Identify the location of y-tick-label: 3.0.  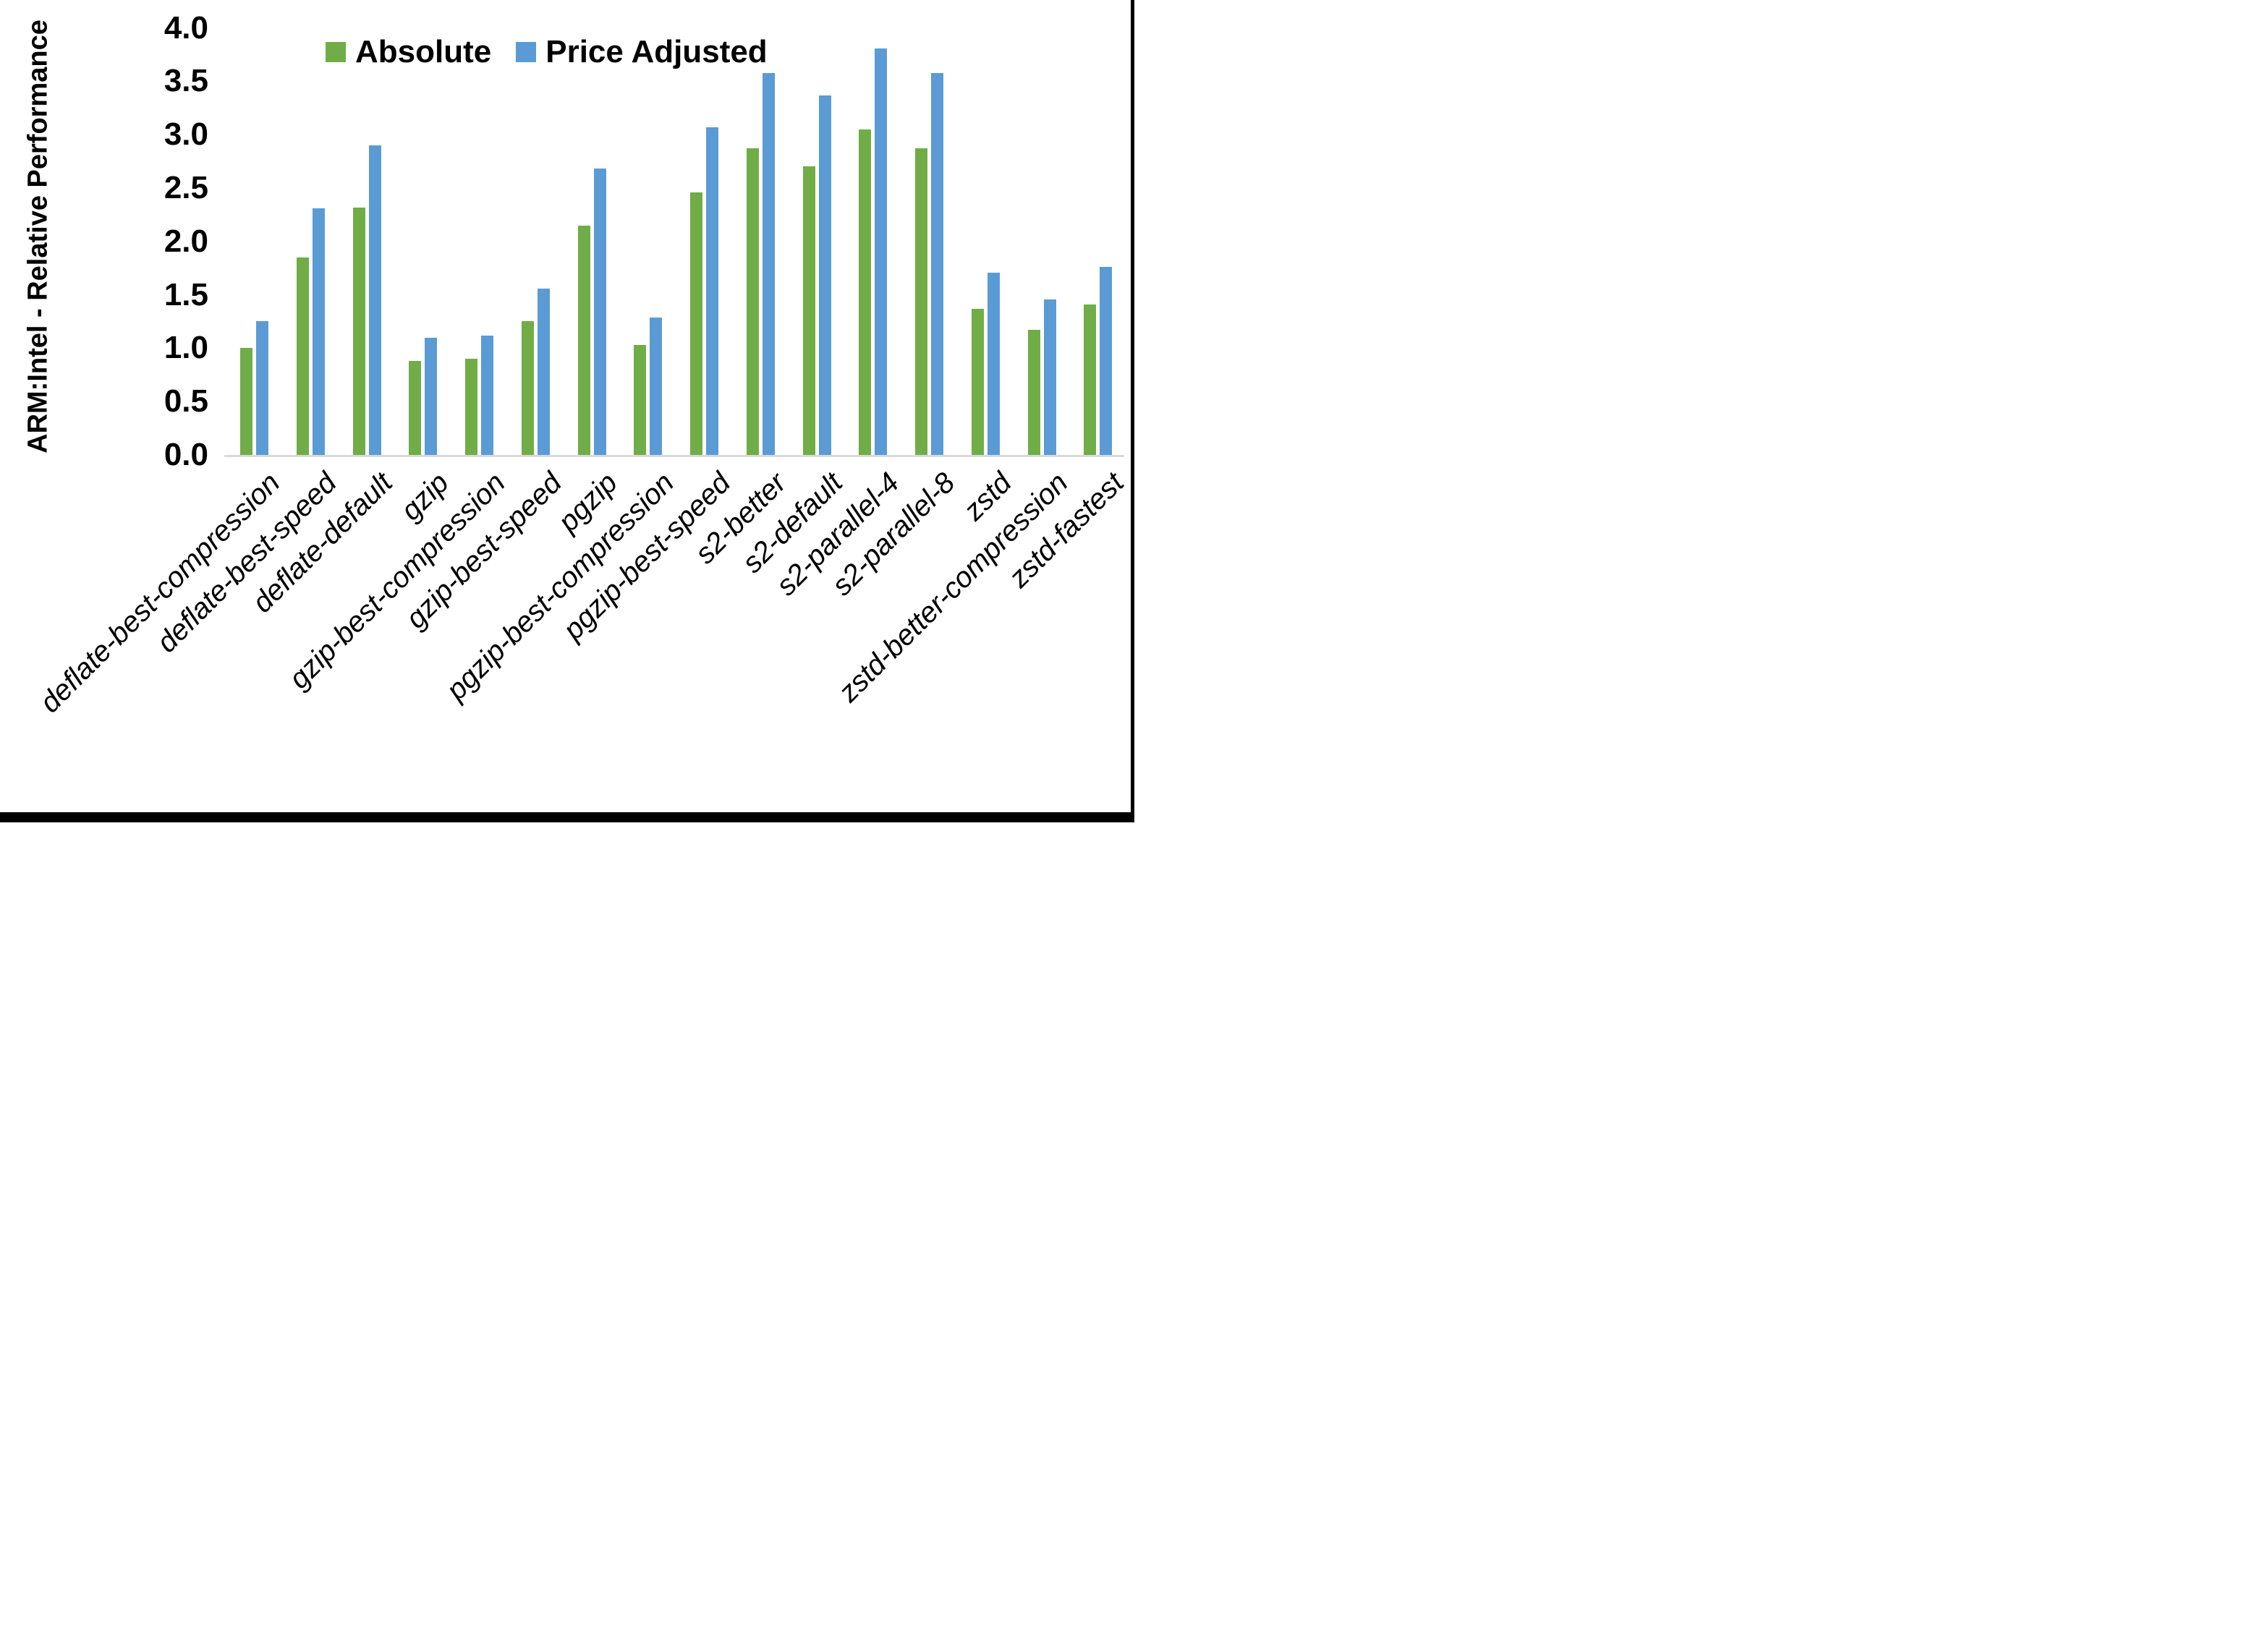
(186, 134).